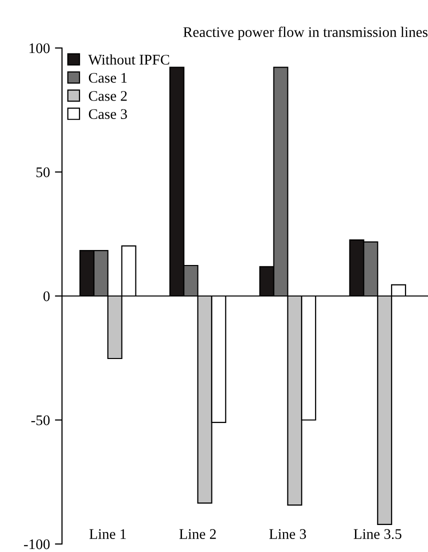 This screenshot has width=428, height=552. Describe the element at coordinates (46, 296) in the screenshot. I see `y-tick-label: 0` at that location.